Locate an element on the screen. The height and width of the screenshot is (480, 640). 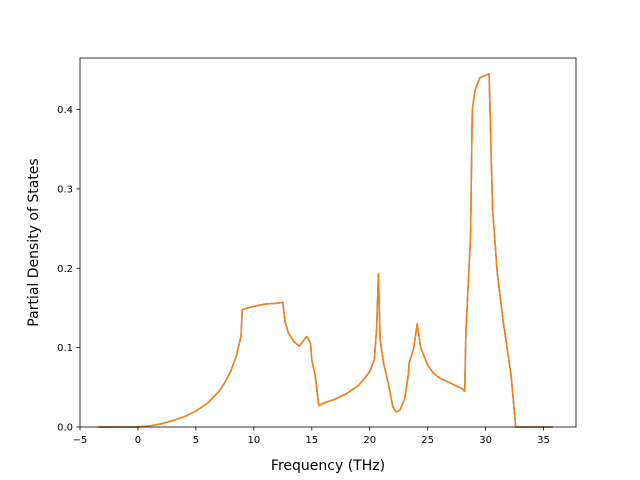
y-tick-label: 0.2 is located at coordinates (65, 269).